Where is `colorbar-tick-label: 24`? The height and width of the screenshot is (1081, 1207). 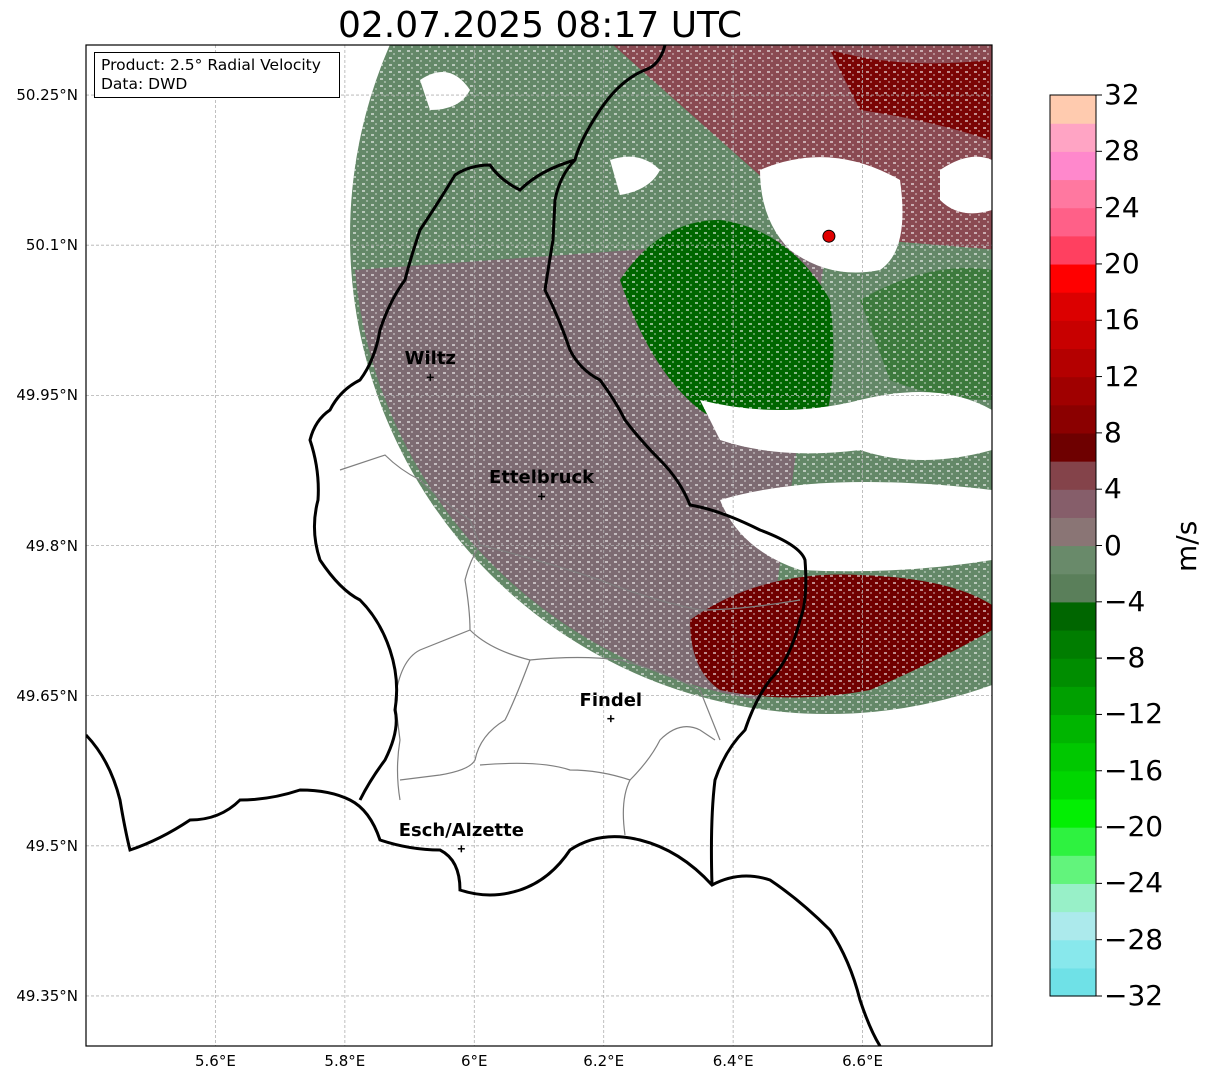
colorbar-tick-label: 24 is located at coordinates (1122, 207).